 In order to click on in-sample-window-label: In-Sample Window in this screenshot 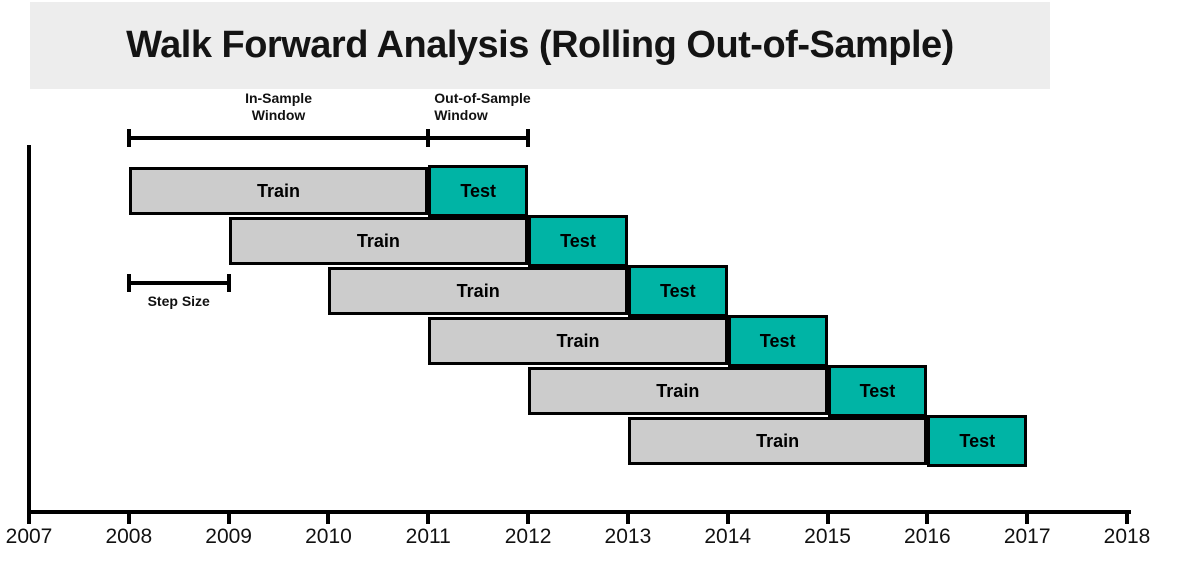, I will do `click(278, 106)`.